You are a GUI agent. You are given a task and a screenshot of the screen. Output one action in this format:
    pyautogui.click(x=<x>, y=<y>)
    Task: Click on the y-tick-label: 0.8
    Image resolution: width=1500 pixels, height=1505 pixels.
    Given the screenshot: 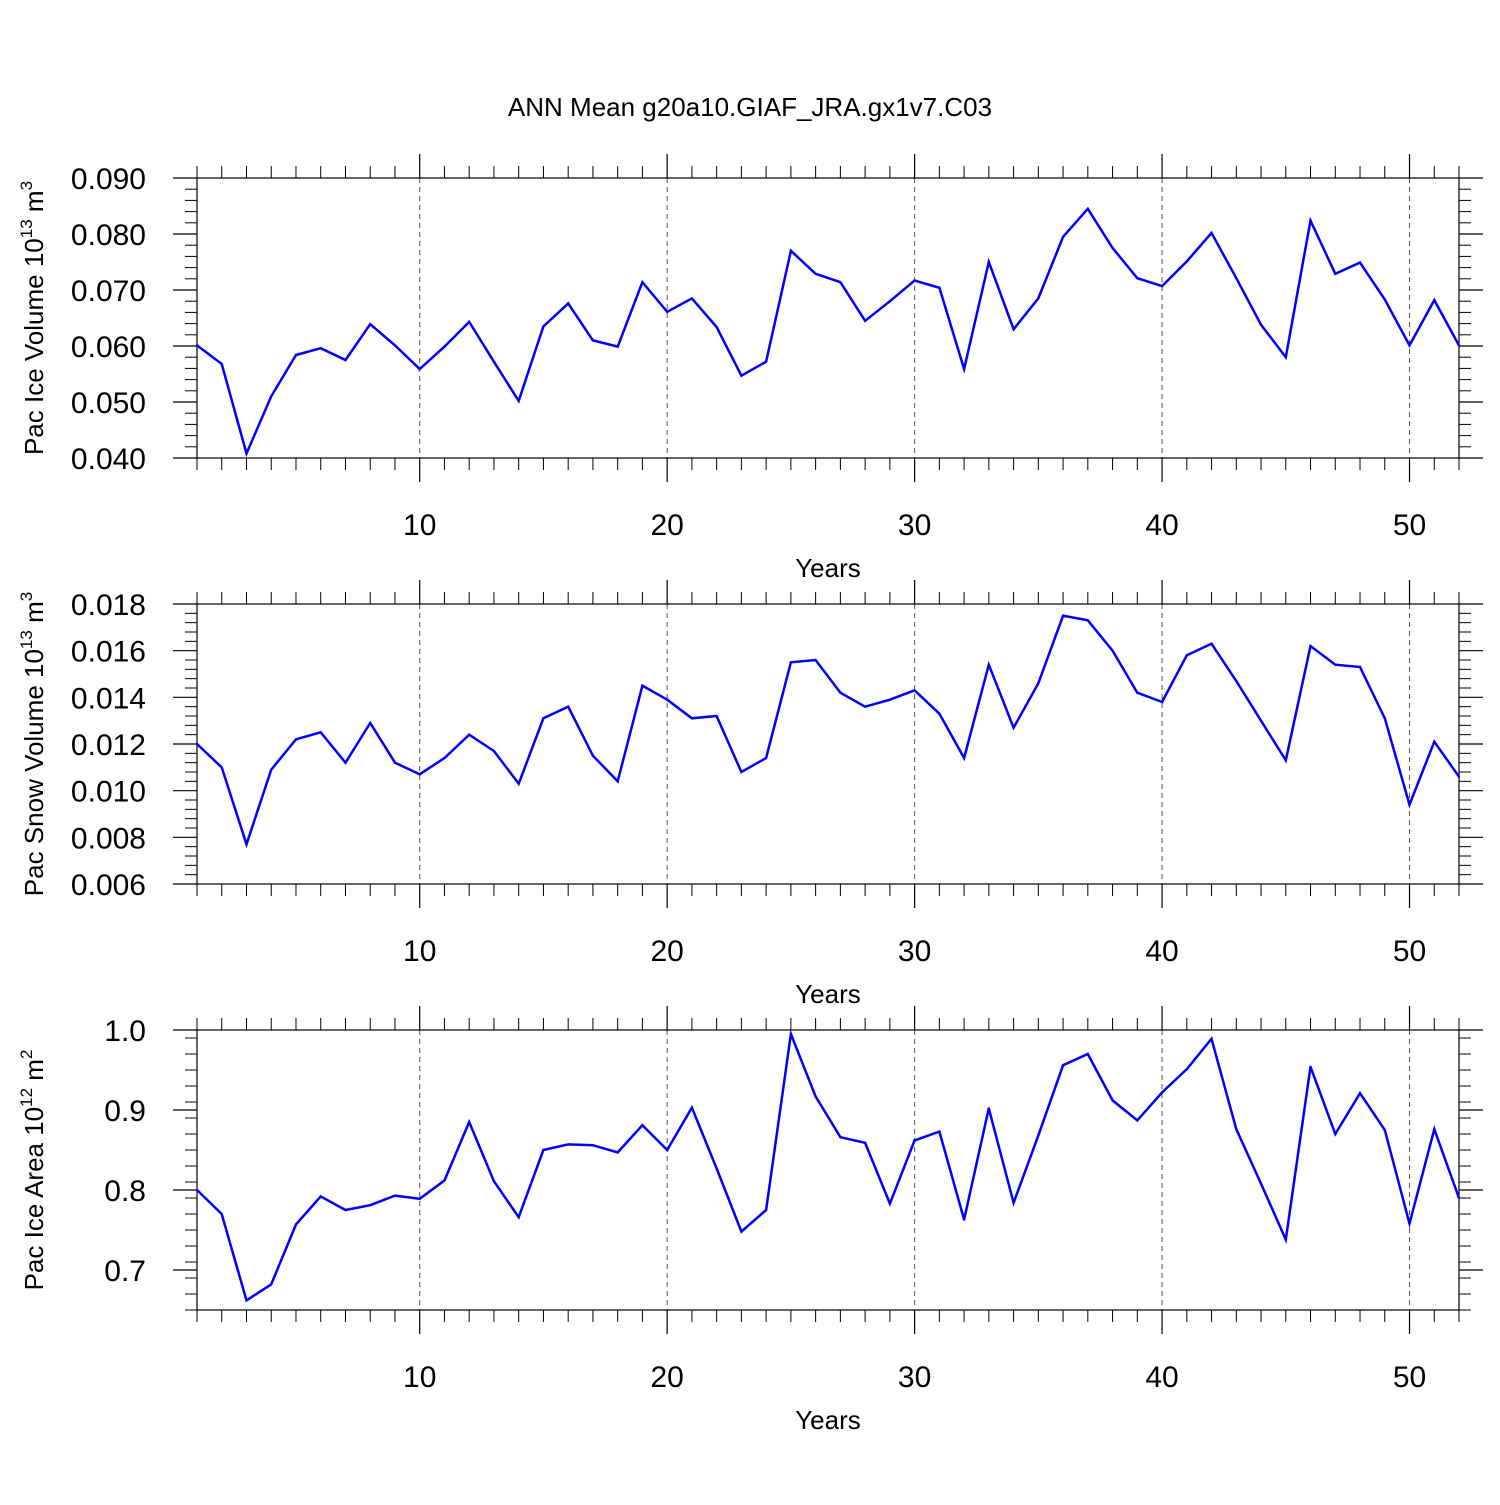 What is the action you would take?
    pyautogui.click(x=125, y=1191)
    